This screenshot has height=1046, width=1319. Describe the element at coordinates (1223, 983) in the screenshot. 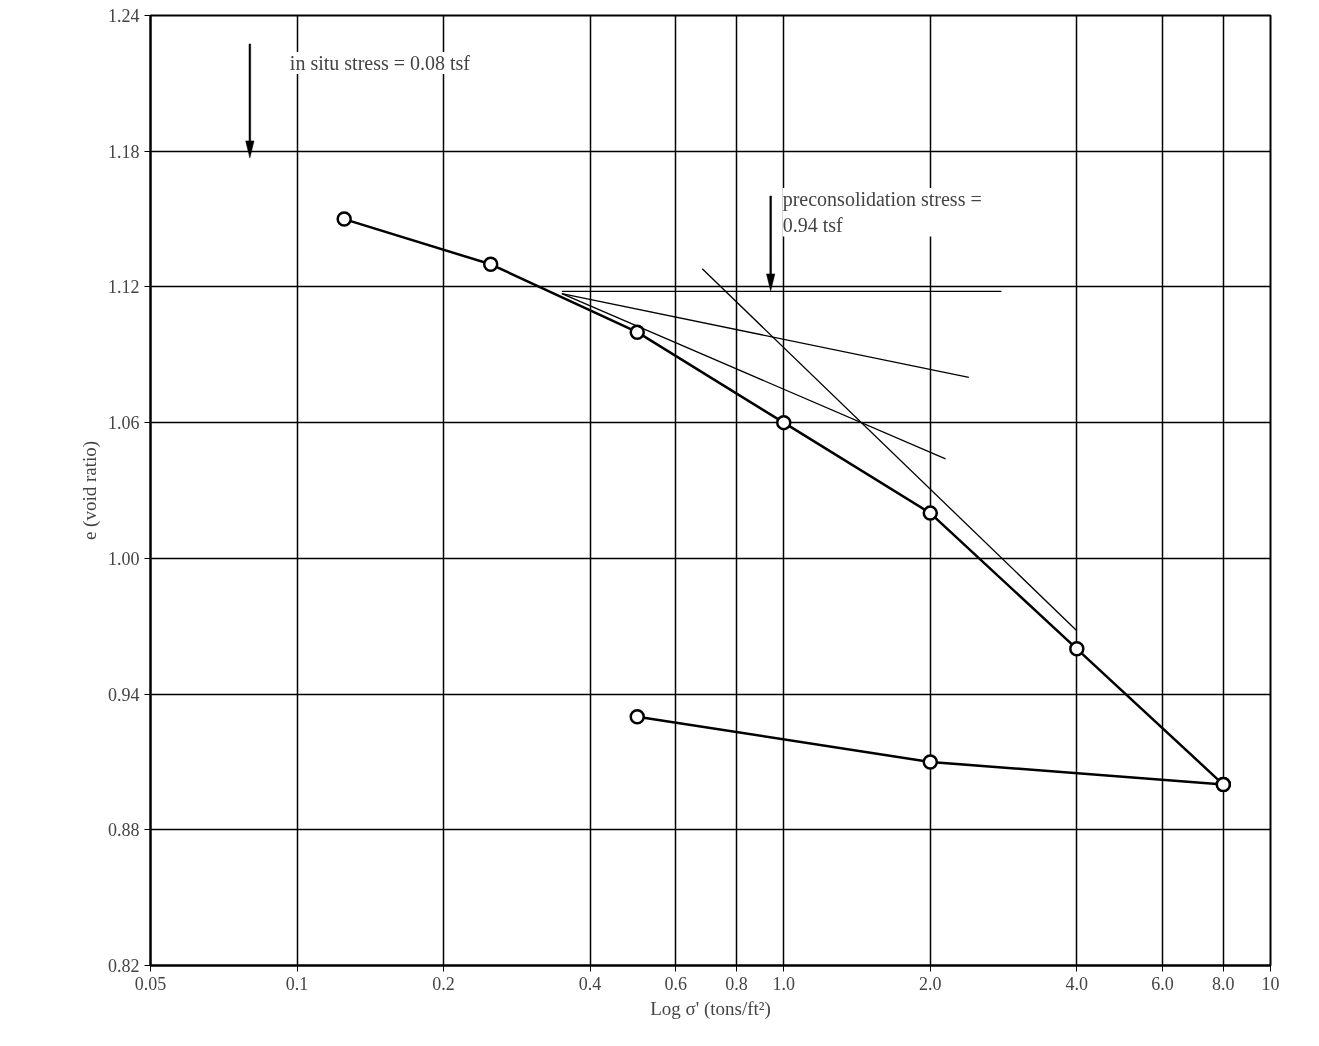

I see `x-tick-label: 8.0` at that location.